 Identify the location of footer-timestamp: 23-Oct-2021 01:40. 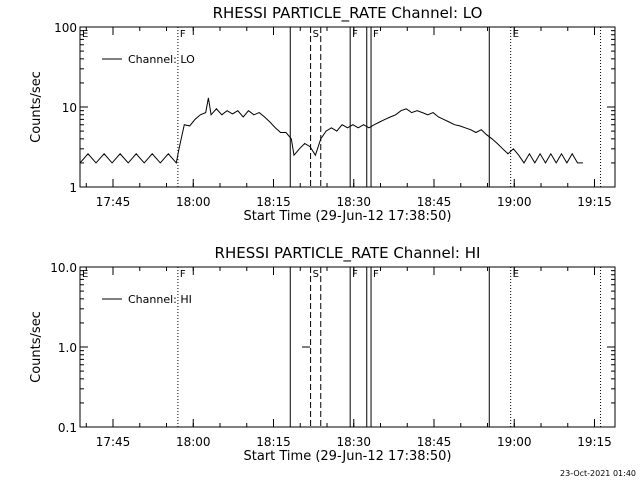
(598, 473).